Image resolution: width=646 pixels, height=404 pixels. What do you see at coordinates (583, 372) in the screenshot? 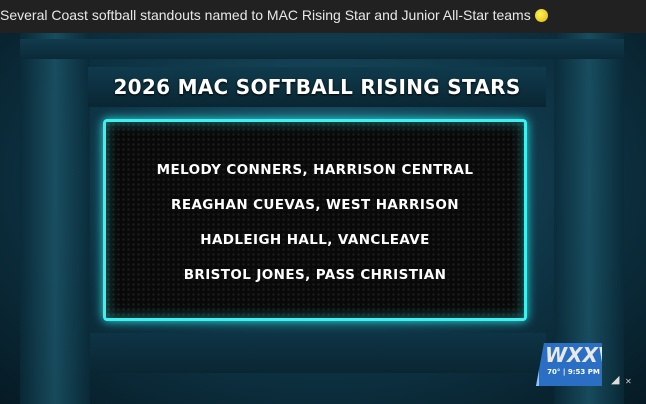
I see `time: 9:53 PM` at bounding box center [583, 372].